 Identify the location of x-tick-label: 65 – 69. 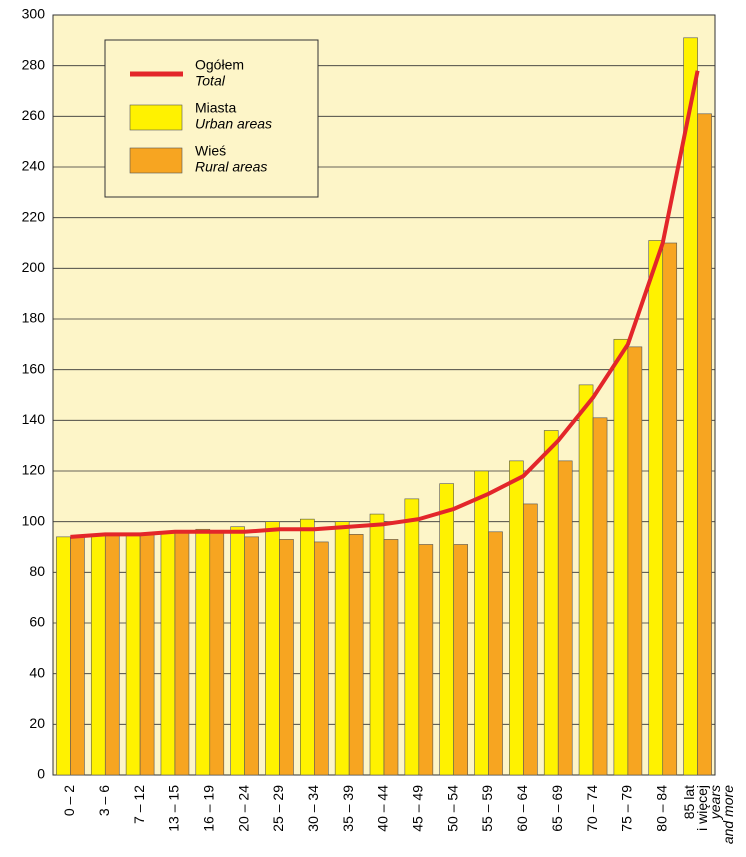
(557, 808).